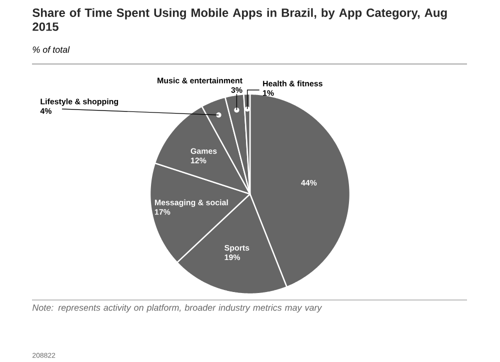  I want to click on text: Note: represents activity on platform, broader industry metrics may vary, so click(177, 308).